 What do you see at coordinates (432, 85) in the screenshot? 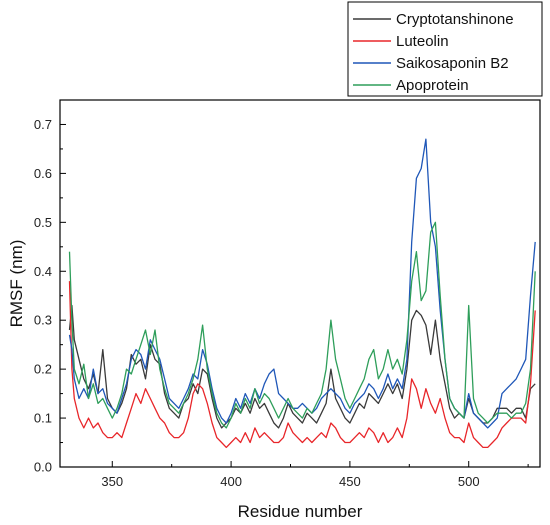
I see `legend-label: Apoprotein` at bounding box center [432, 85].